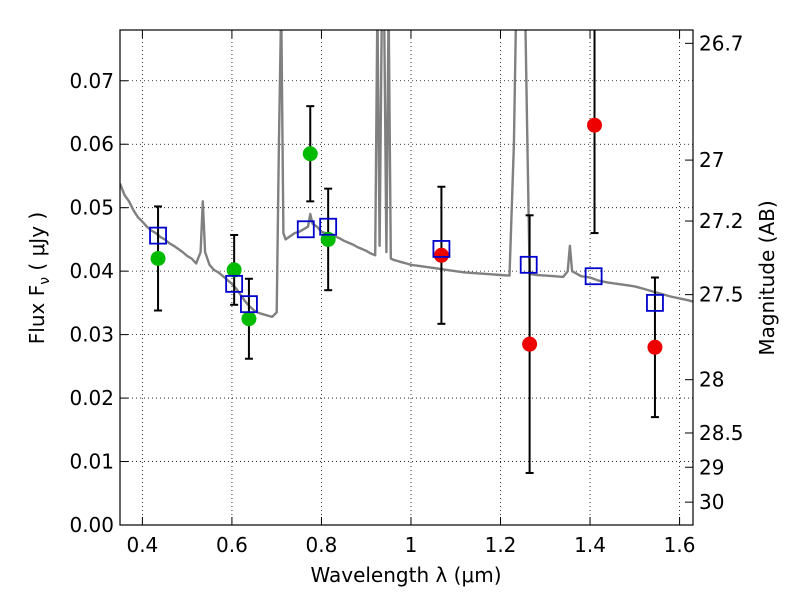  Describe the element at coordinates (91, 81) in the screenshot. I see `y-tick-label: 0.07` at that location.